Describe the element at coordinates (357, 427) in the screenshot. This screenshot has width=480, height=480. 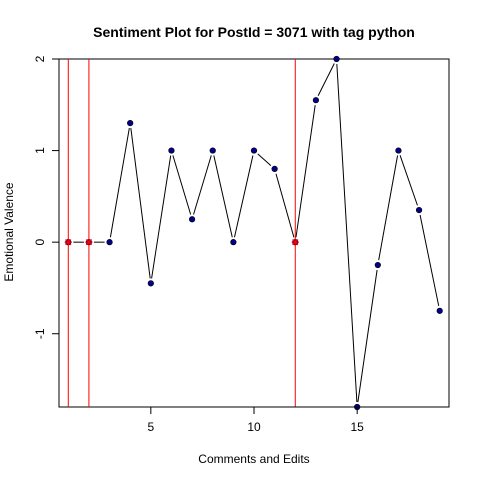
I see `x-tick-label: 15` at that location.